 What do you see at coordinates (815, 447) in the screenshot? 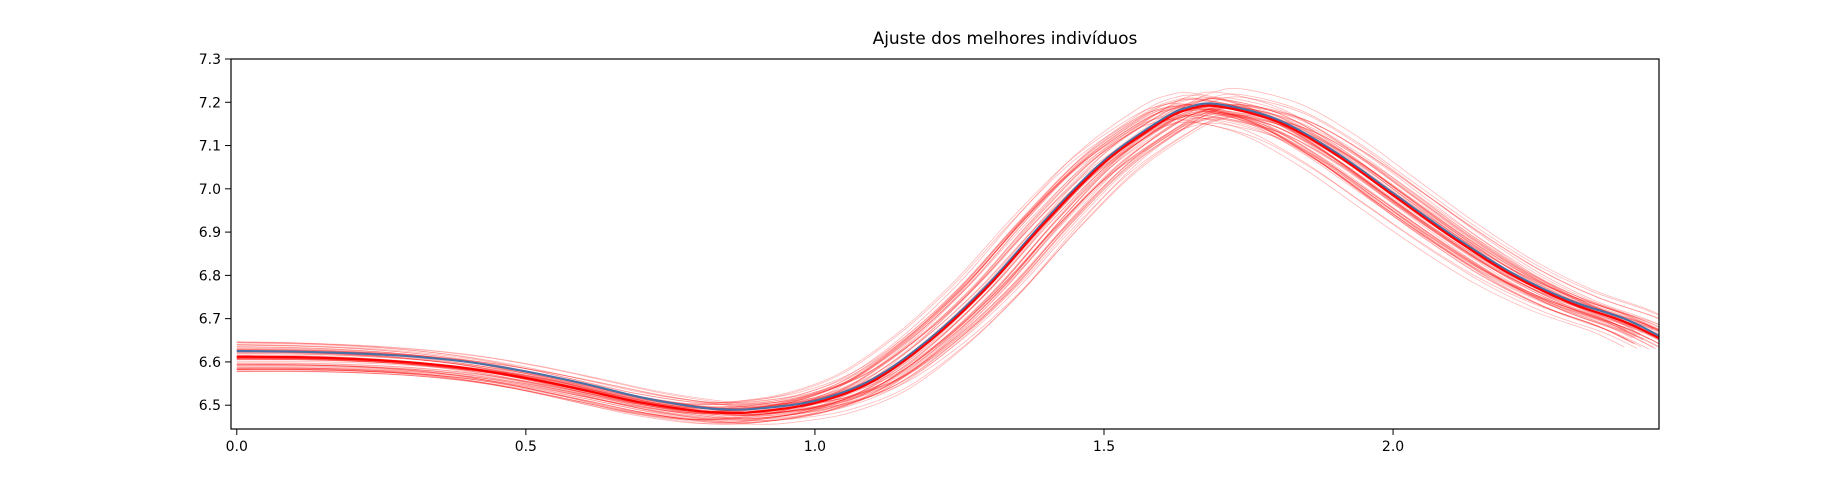
I see `x-tick-label: 1.0` at bounding box center [815, 447].